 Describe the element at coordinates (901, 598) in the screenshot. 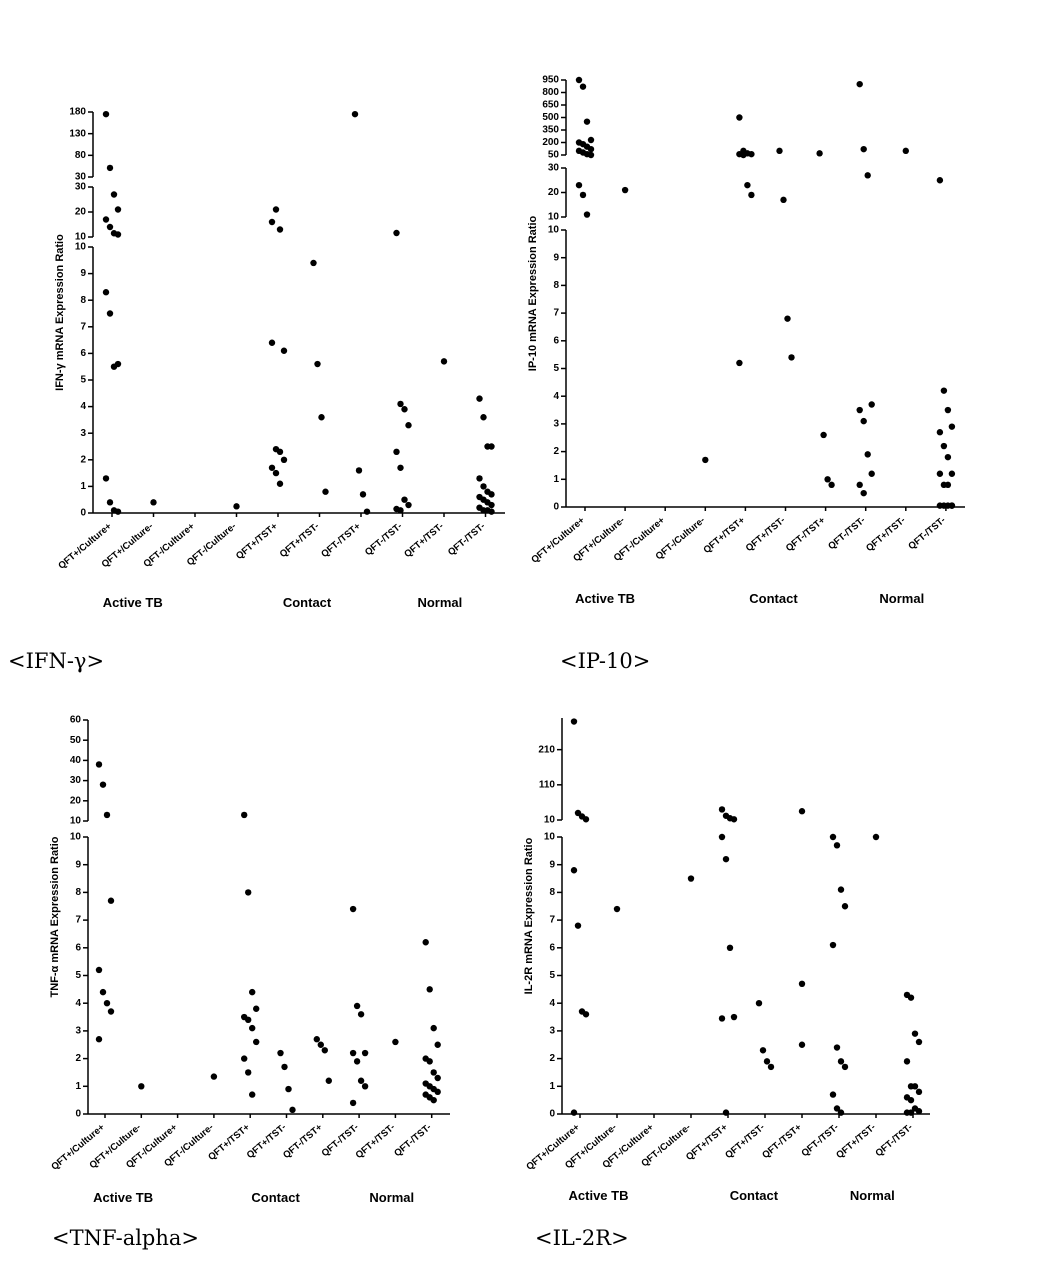

I see `group-label: Normal` at that location.